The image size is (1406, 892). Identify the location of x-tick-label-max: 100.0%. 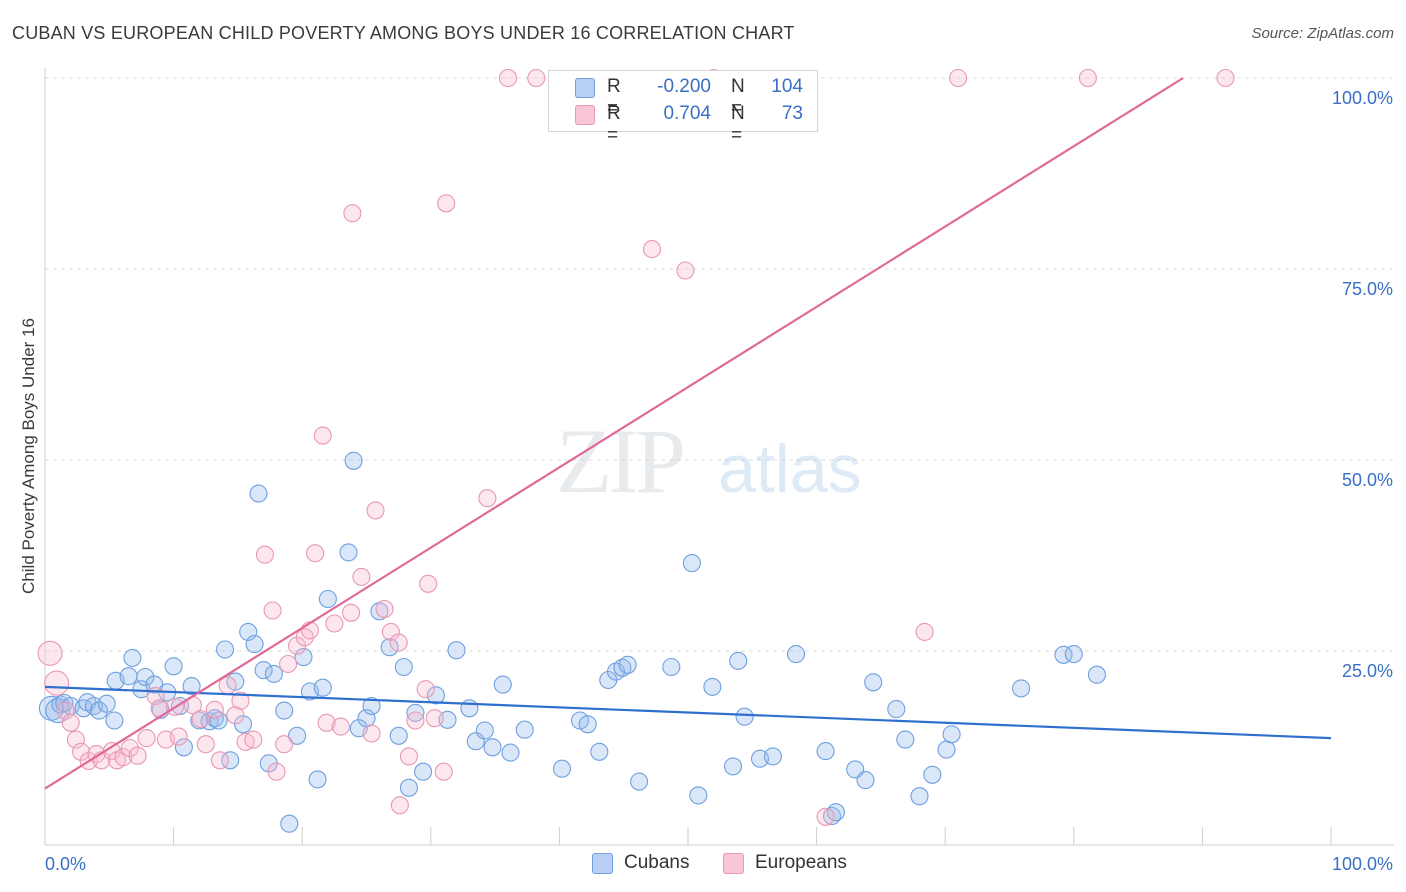
(1362, 864).